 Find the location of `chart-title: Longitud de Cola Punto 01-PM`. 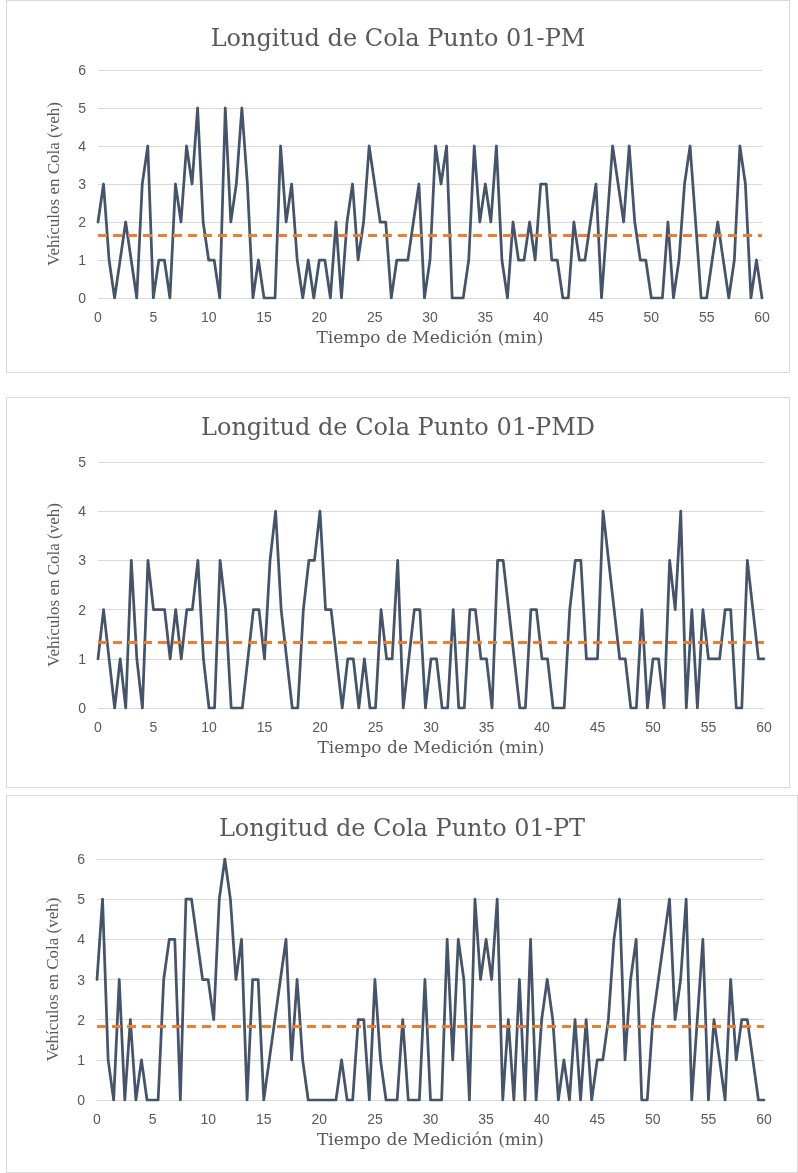

chart-title: Longitud de Cola Punto 01-PM is located at coordinates (398, 38).